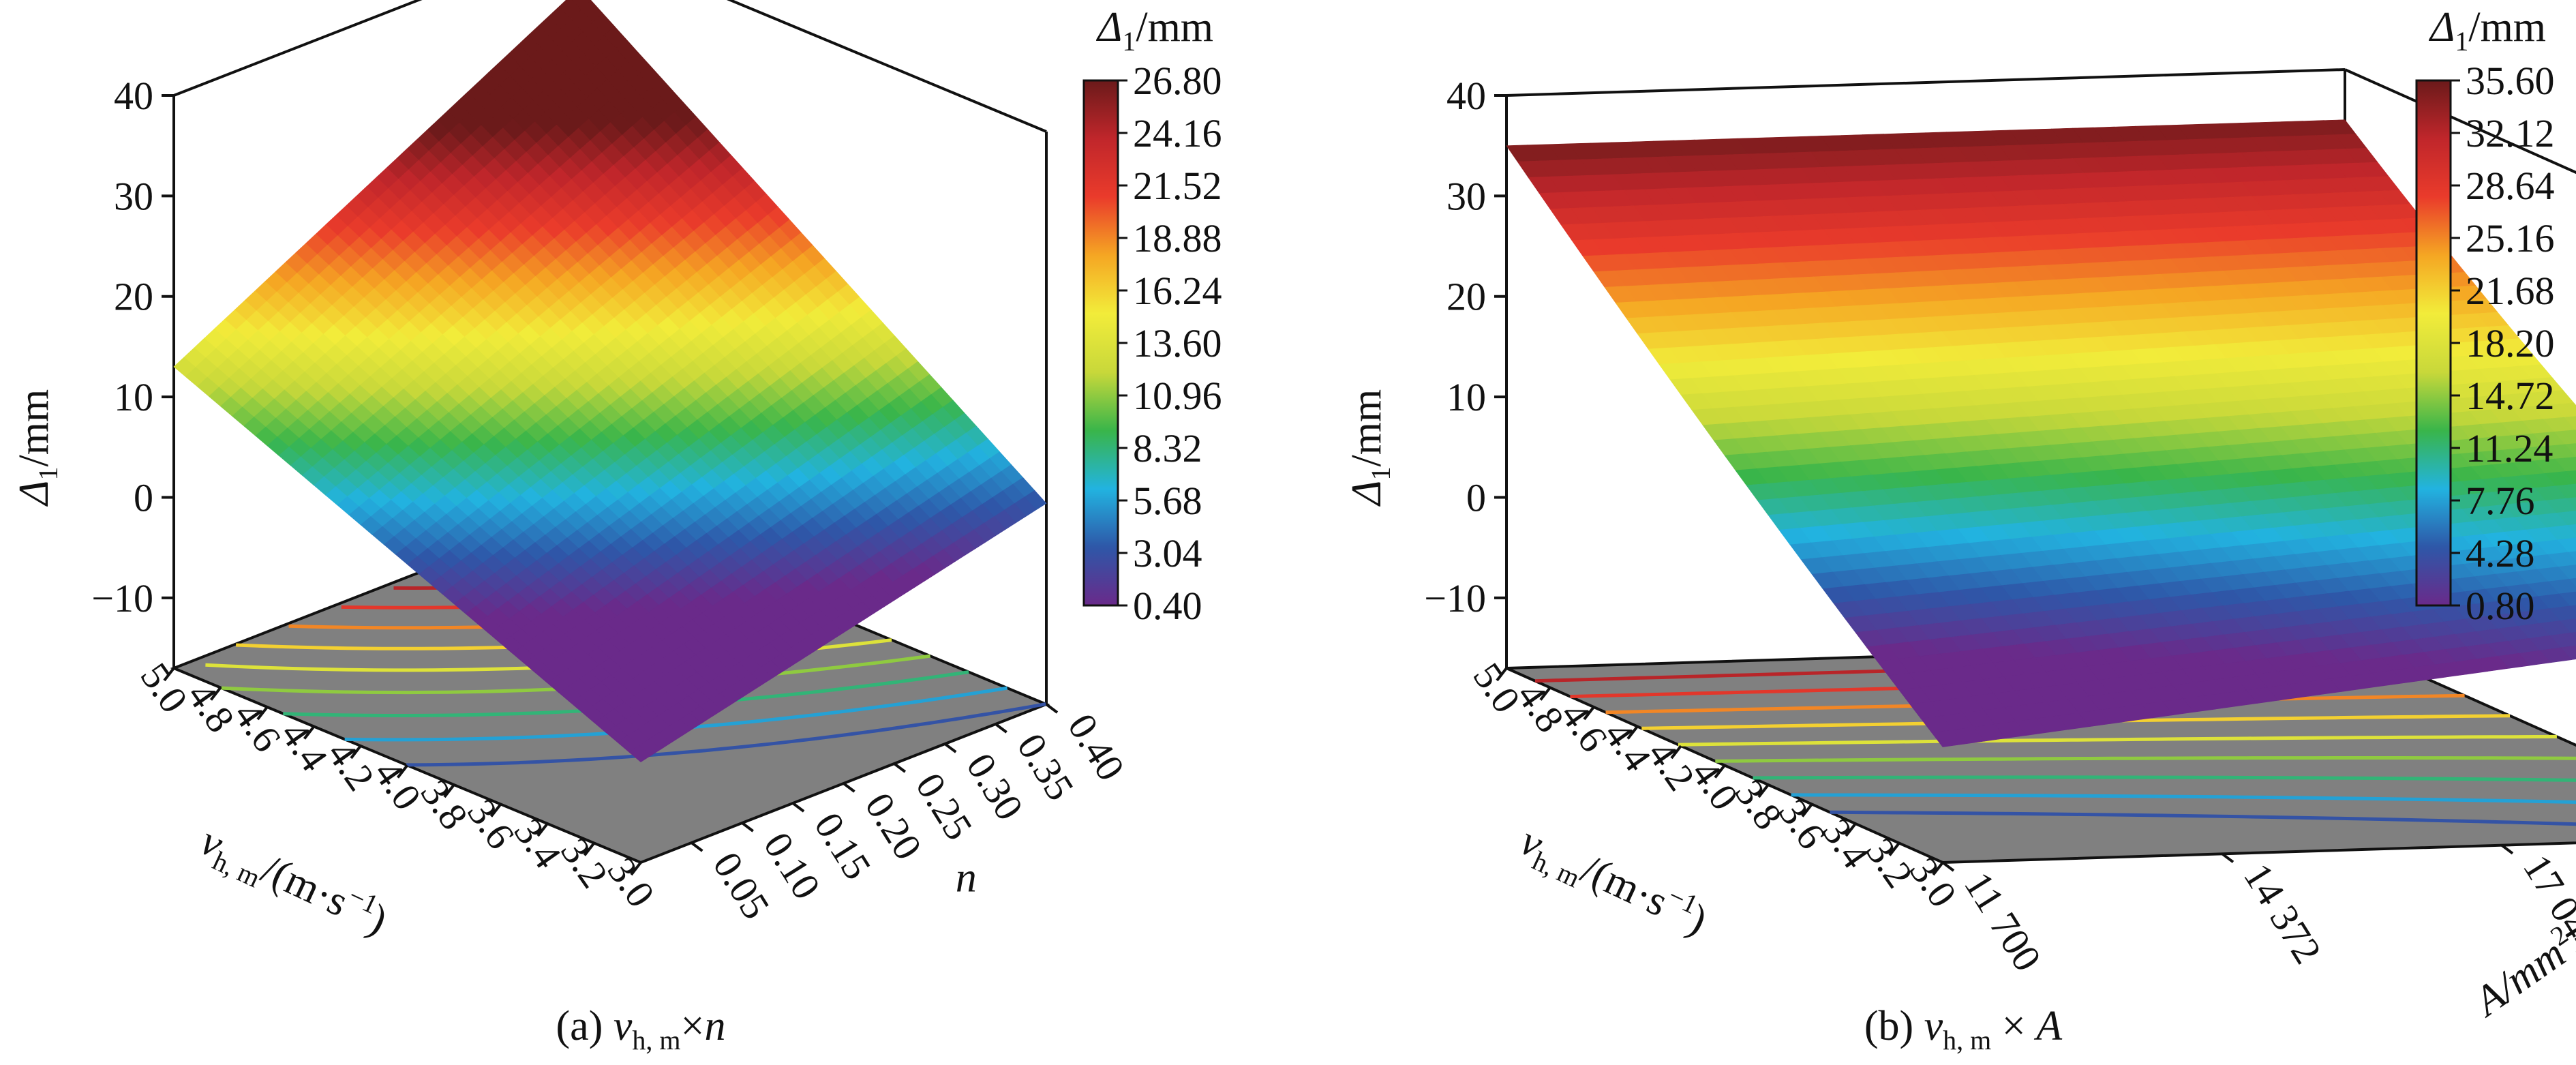 The height and width of the screenshot is (1065, 2576). Describe the element at coordinates (1178, 238) in the screenshot. I see `colorbar-tick-label: 18.88` at that location.